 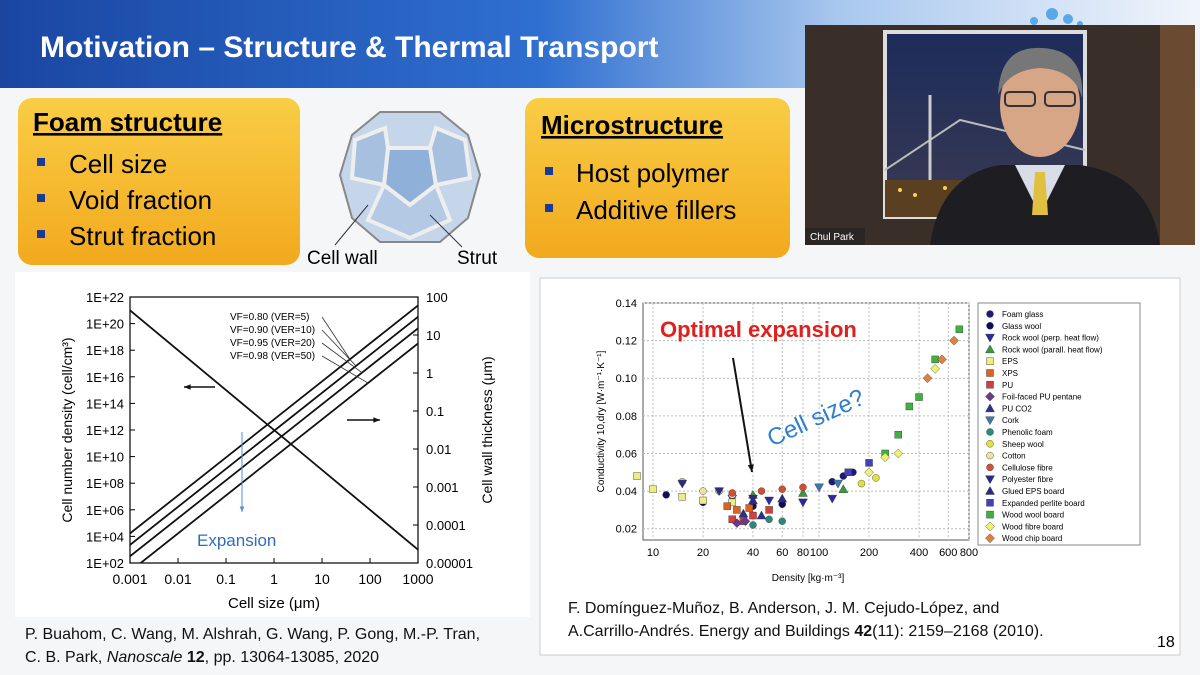 I want to click on y-tick-label: 0.12, so click(x=626, y=342).